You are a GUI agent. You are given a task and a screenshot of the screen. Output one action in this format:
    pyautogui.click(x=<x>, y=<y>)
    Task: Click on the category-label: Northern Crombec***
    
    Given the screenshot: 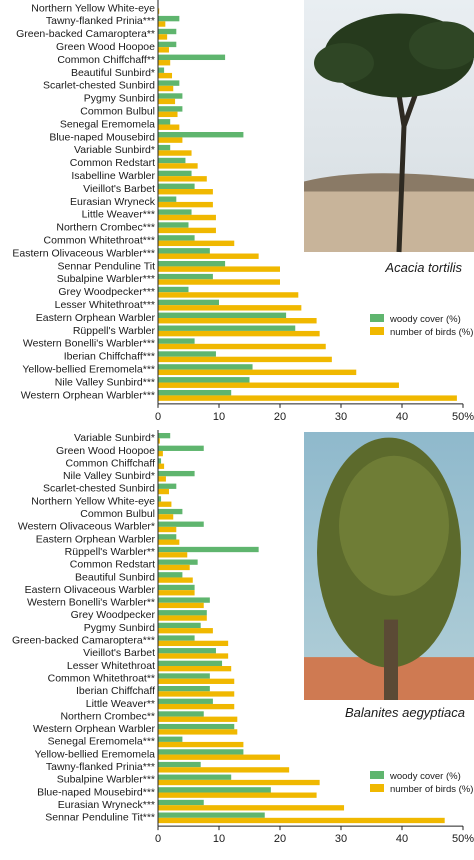 What is the action you would take?
    pyautogui.click(x=105, y=228)
    